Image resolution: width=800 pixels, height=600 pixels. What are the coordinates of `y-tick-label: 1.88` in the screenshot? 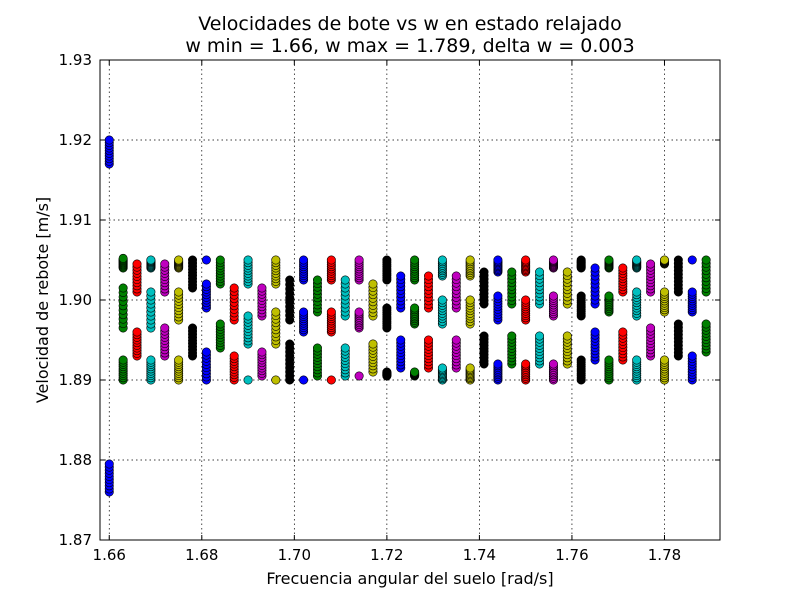 It's located at (75, 460).